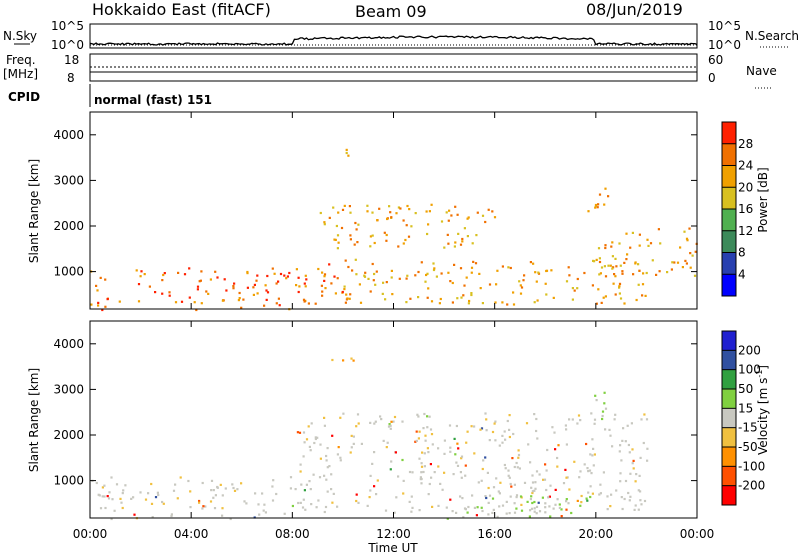  I want to click on x-tick-label: 04:00, so click(191, 534).